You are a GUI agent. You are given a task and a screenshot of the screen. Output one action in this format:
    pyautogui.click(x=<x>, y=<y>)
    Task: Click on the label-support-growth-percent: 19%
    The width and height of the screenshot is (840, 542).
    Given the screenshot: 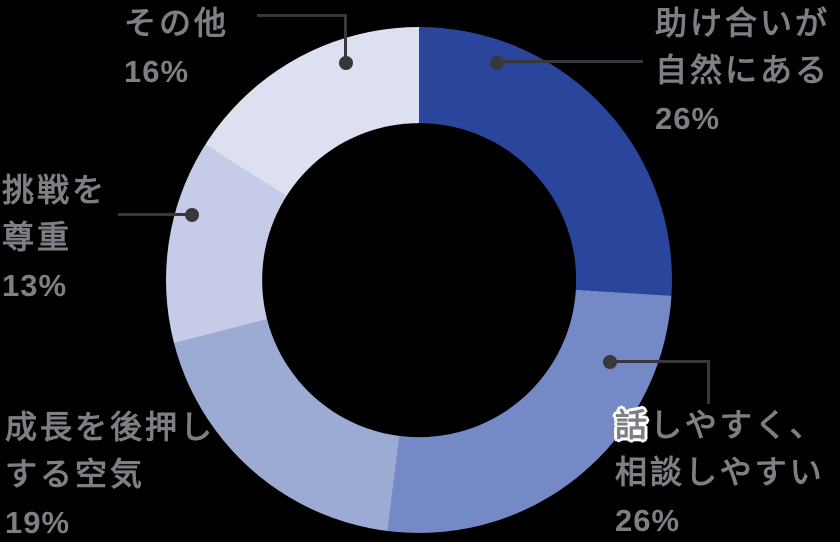 What is the action you would take?
    pyautogui.click(x=38, y=522)
    